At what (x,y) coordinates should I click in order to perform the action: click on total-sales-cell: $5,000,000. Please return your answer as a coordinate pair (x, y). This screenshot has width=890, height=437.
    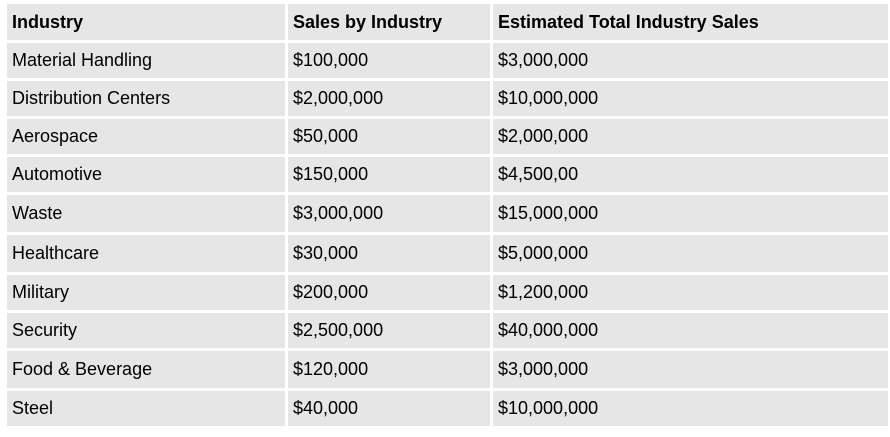
    Looking at the image, I should click on (690, 253).